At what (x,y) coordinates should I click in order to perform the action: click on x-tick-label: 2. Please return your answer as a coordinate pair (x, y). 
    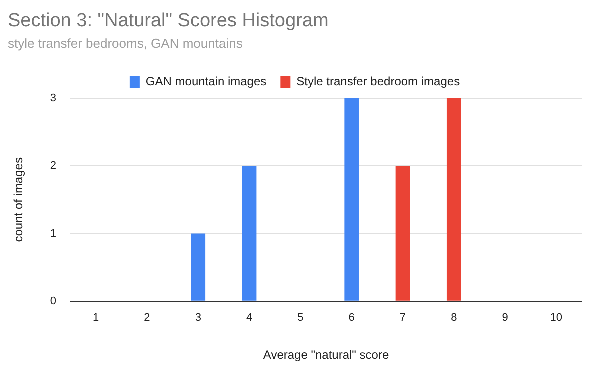
    Looking at the image, I should click on (147, 318).